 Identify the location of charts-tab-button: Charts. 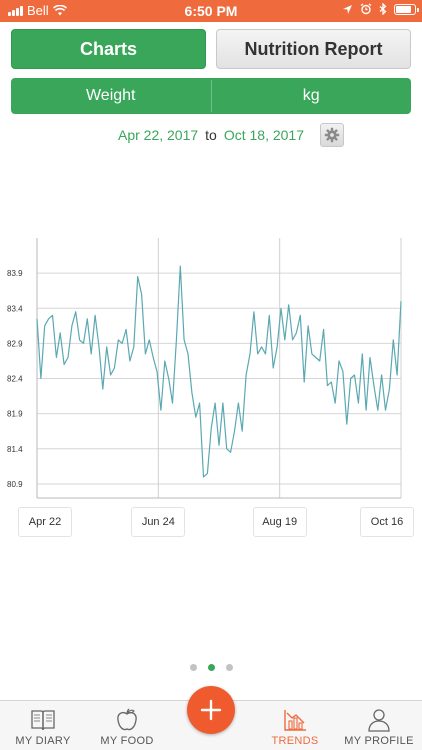
(108, 49).